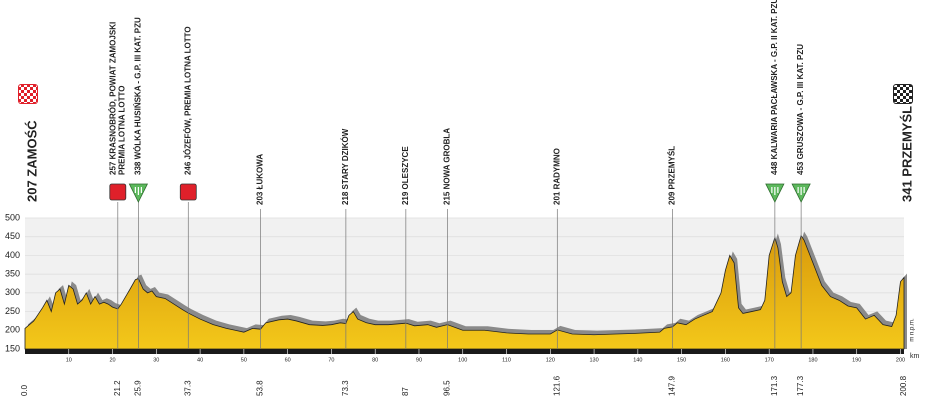 The image size is (943, 408). I want to click on start-flag, so click(28, 94).